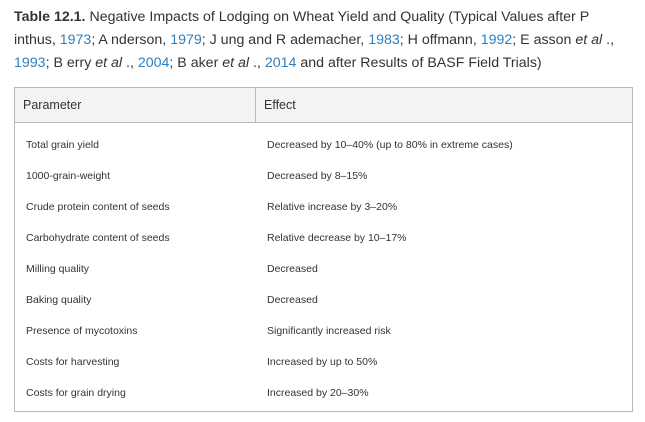 The height and width of the screenshot is (422, 645). I want to click on cell-parameter: Presence of mycotoxins, so click(82, 330).